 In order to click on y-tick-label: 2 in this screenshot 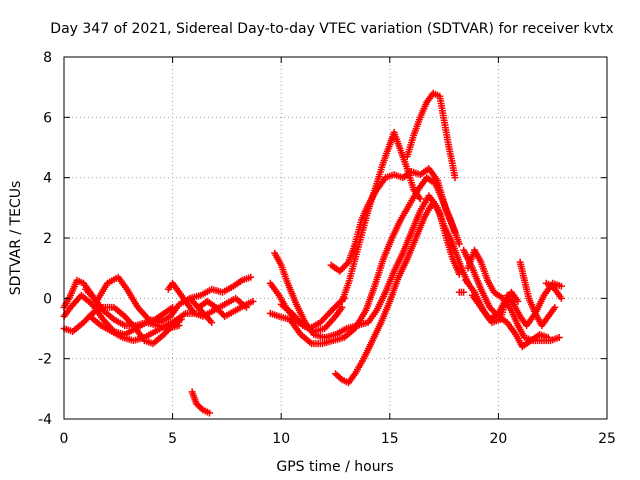, I will do `click(47, 239)`.